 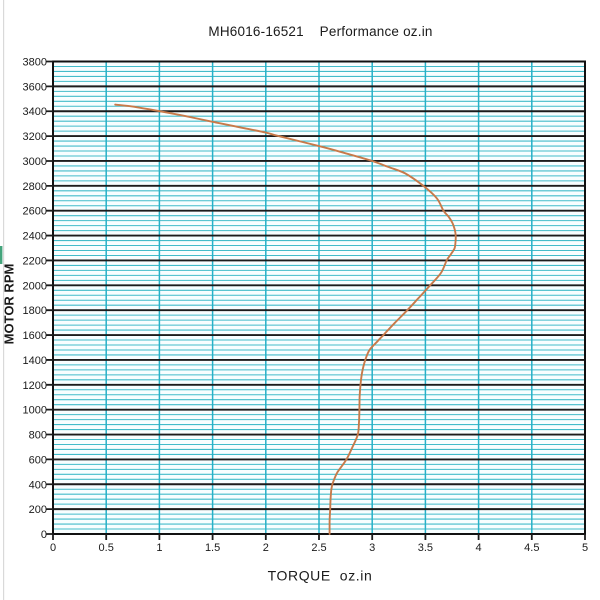 What do you see at coordinates (35, 261) in the screenshot?
I see `svg-text: 2200` at bounding box center [35, 261].